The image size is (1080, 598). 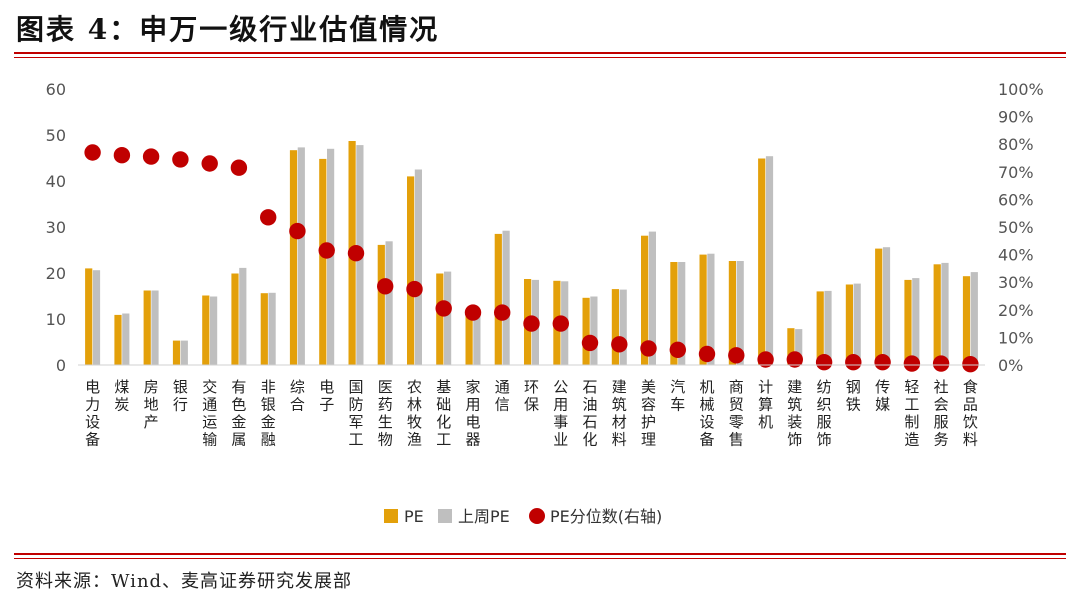 I want to click on left-tick-label: 0, so click(x=61, y=365).